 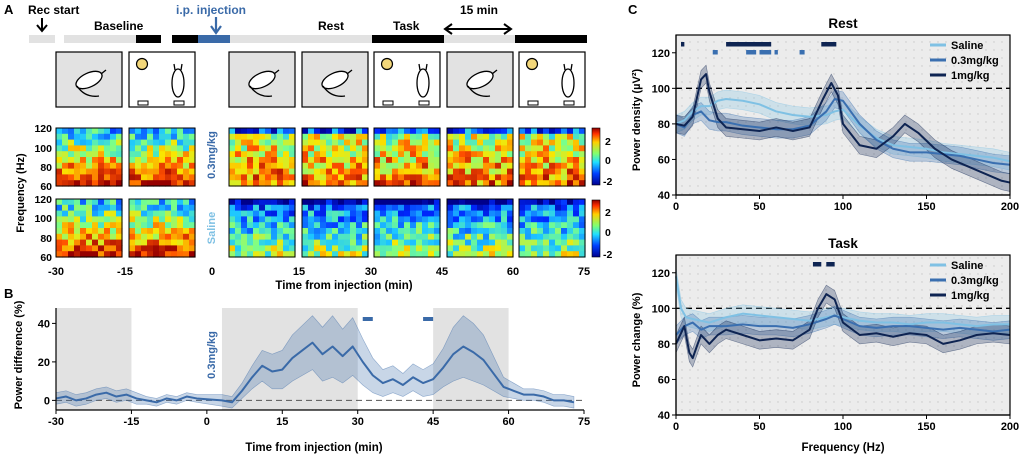 What do you see at coordinates (608, 142) in the screenshot?
I see `colorbar-tick: 2` at bounding box center [608, 142].